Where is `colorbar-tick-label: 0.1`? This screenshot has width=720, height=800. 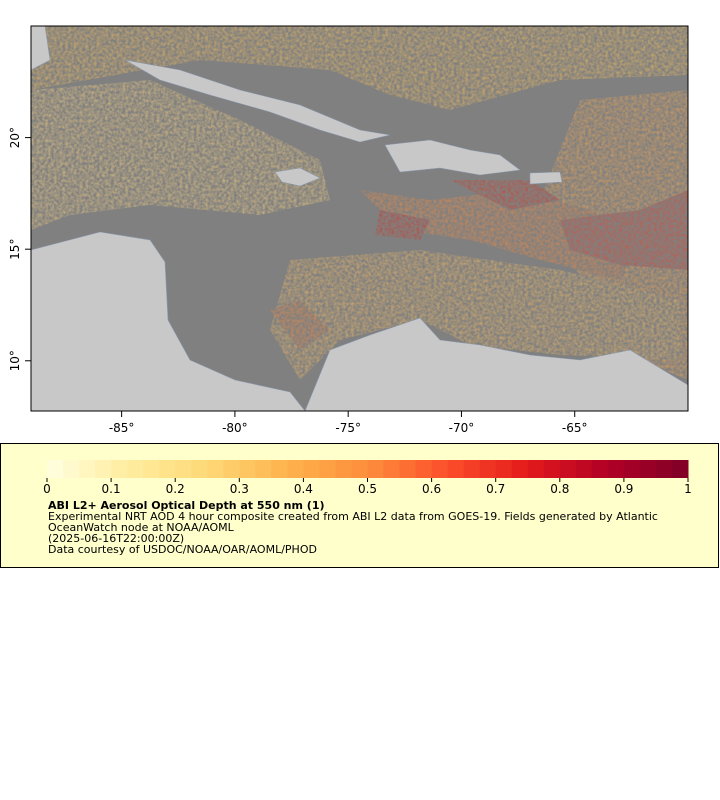
colorbar-tick-label: 0.1 is located at coordinates (111, 489).